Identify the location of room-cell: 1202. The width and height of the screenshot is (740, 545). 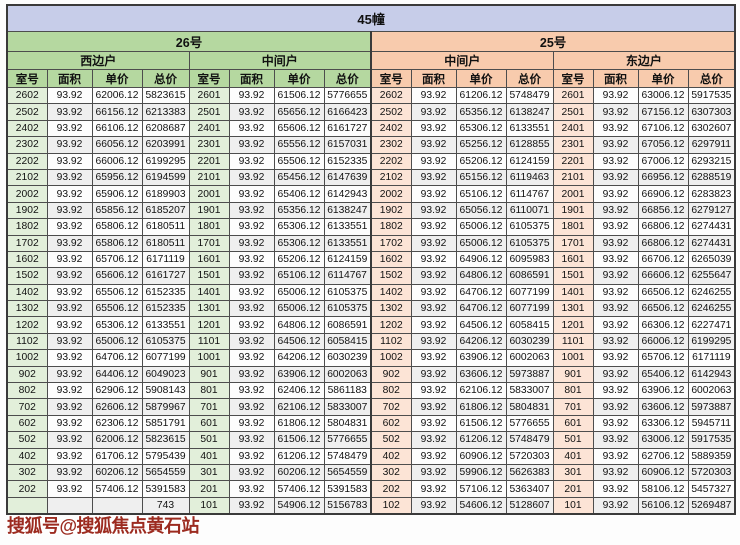
(27, 325).